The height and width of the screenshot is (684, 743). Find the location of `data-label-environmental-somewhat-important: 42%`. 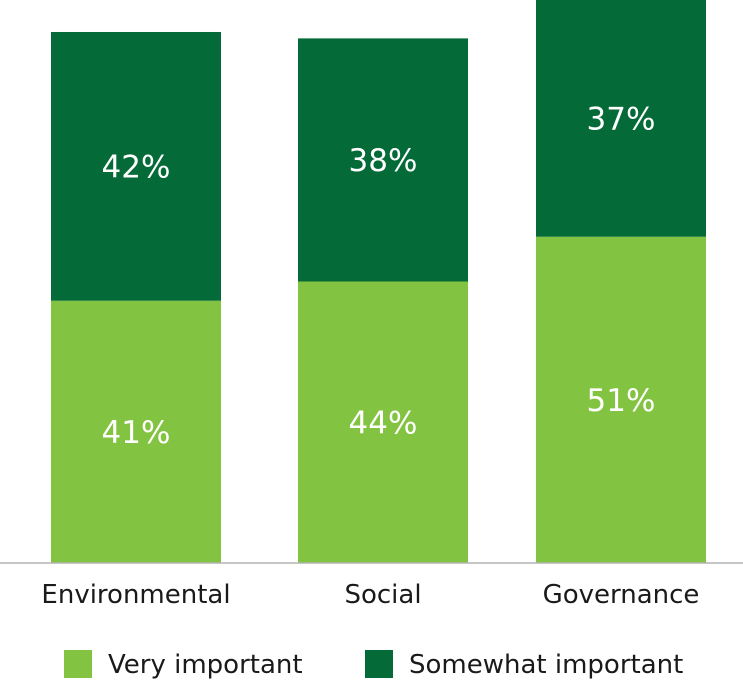

data-label-environmental-somewhat-important: 42% is located at coordinates (136, 167).